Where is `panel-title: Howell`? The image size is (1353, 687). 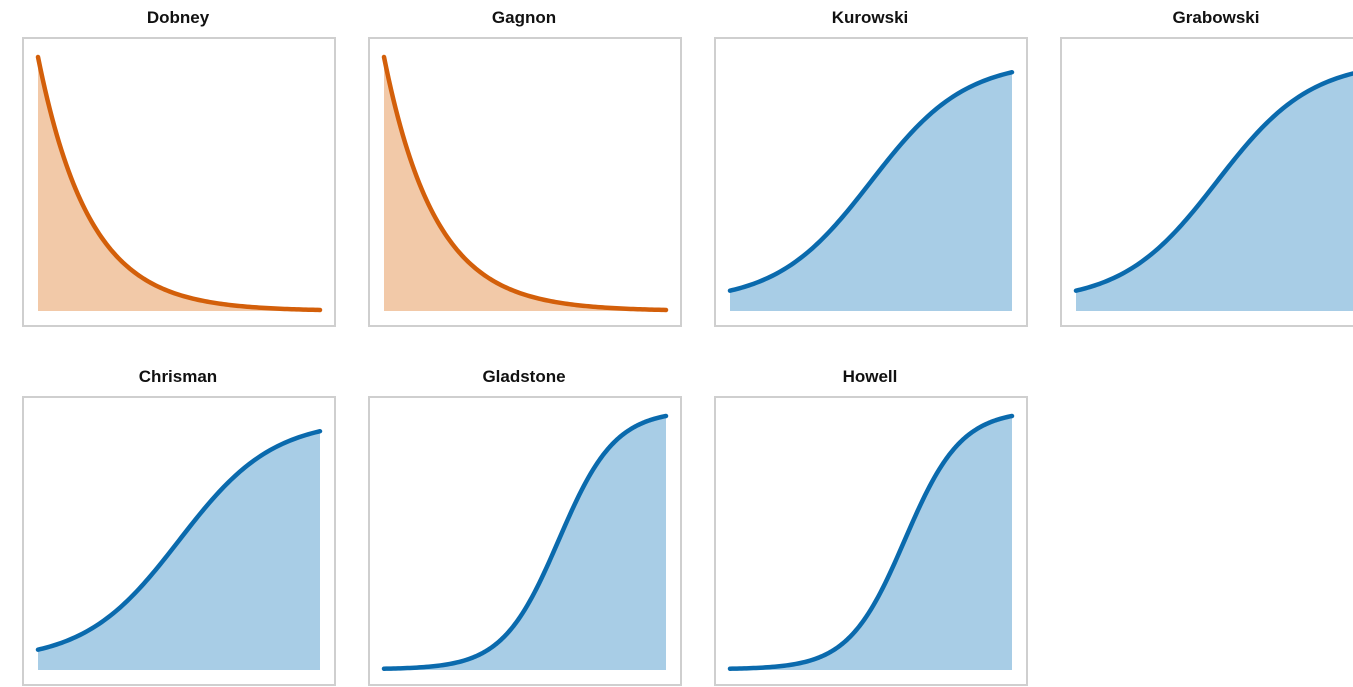 panel-title: Howell is located at coordinates (870, 376).